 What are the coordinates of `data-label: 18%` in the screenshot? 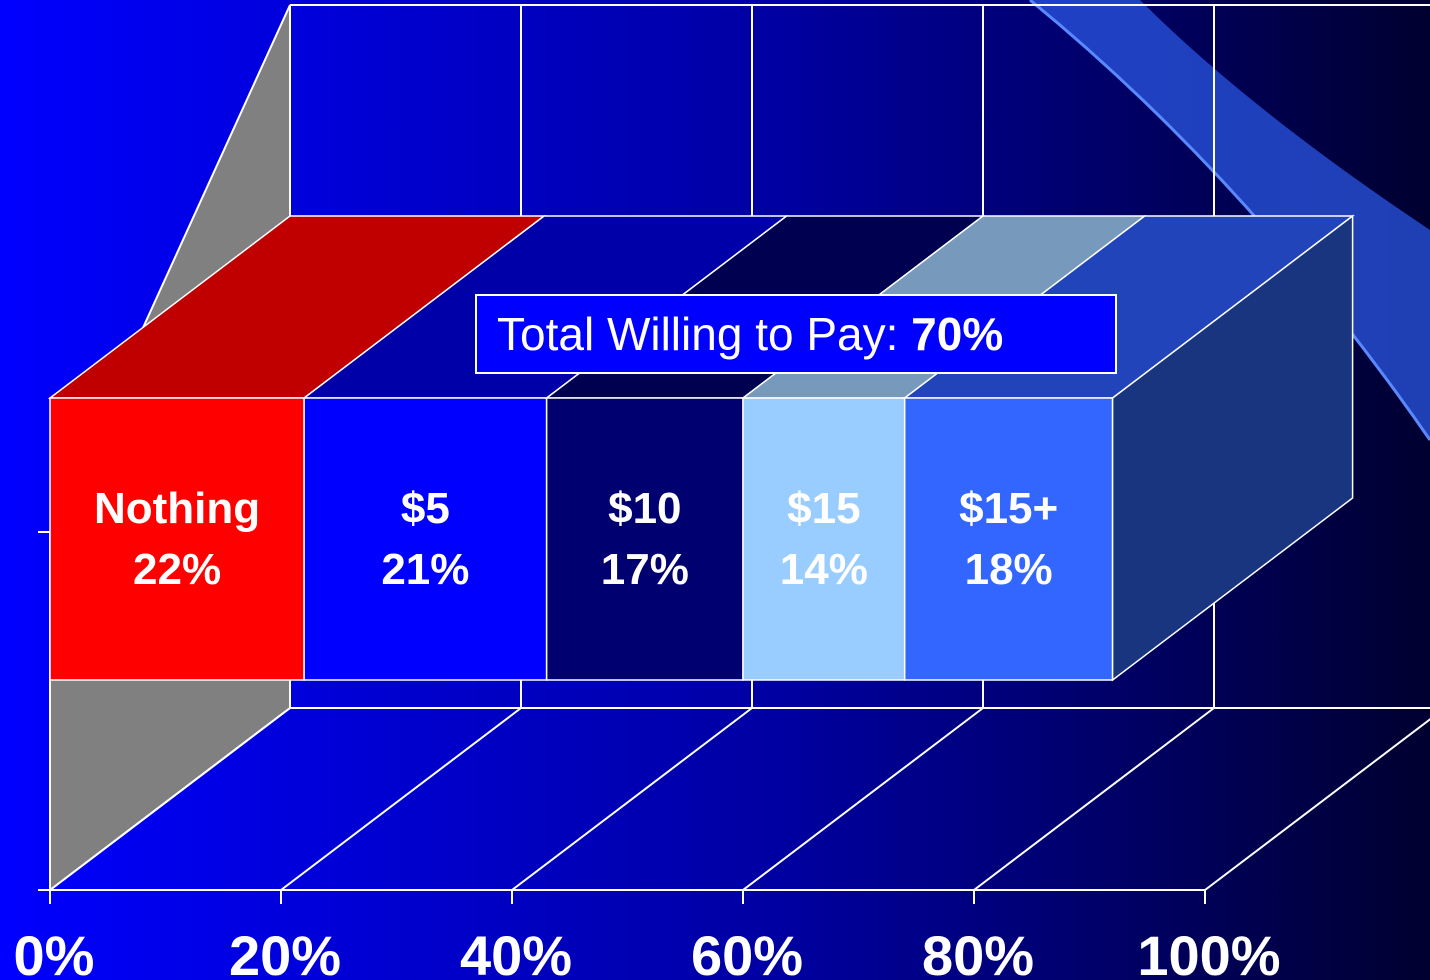 It's located at (1009, 569).